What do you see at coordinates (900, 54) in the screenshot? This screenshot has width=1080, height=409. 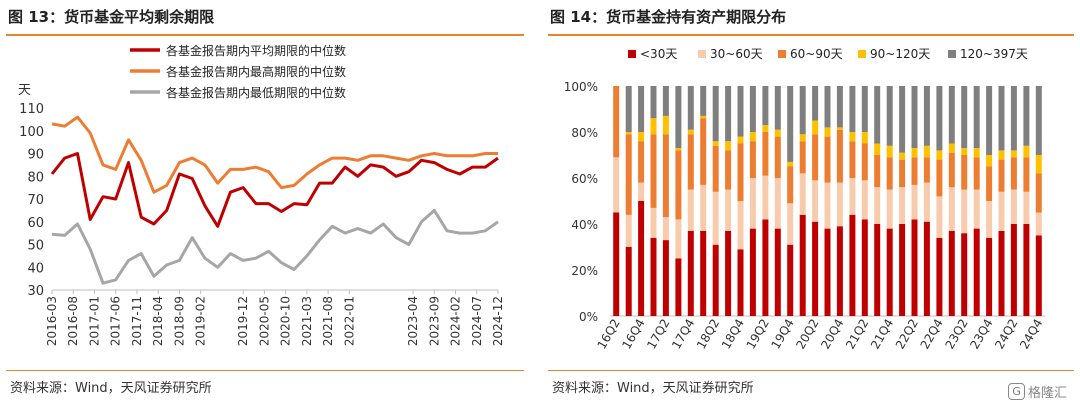 I see `legend-label: 90~120天` at bounding box center [900, 54].